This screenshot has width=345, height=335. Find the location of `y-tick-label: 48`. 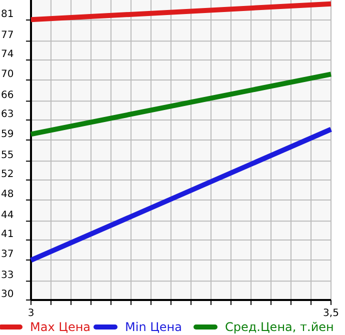

y-tick-label: 48 is located at coordinates (7, 194).